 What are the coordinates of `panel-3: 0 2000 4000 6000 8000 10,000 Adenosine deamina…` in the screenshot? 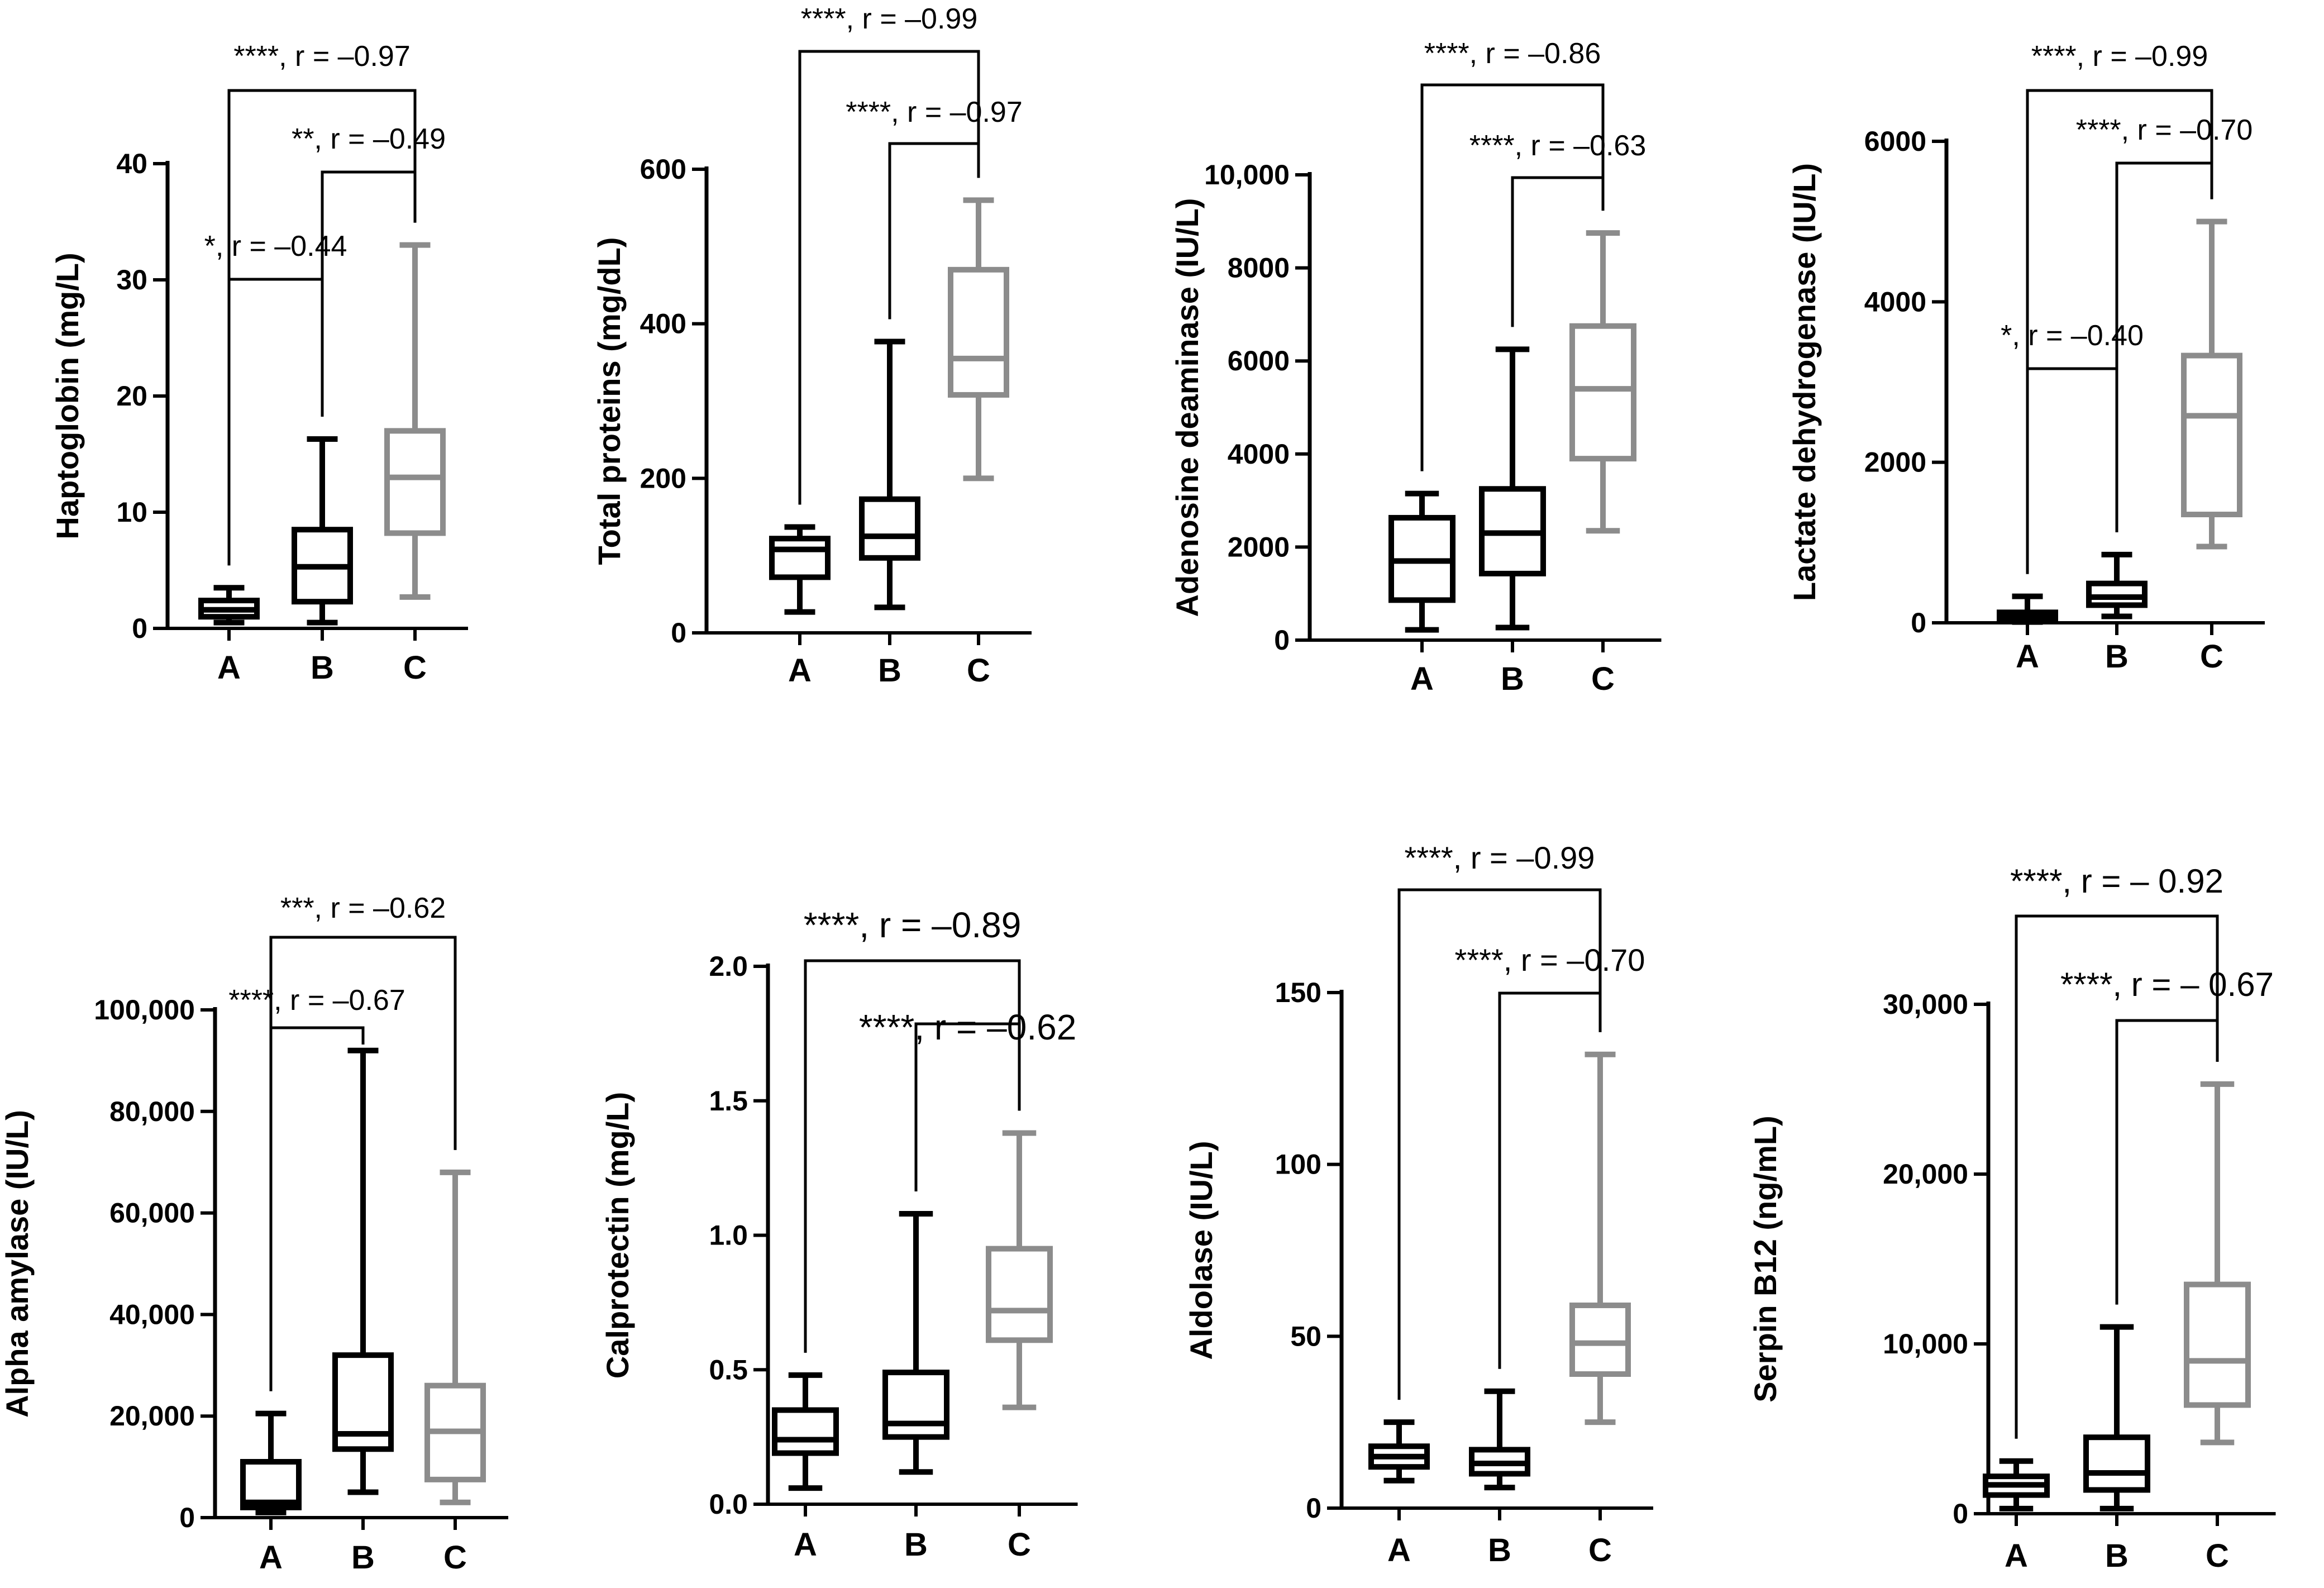 It's located at (1416, 367).